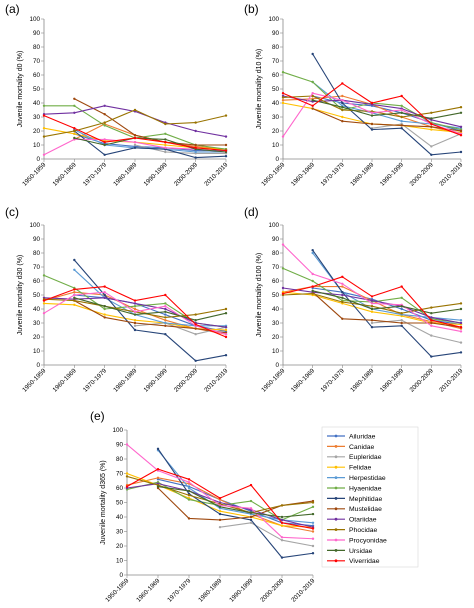 This screenshot has width=474, height=608. What do you see at coordinates (216, 380) in the screenshot?
I see `x-tick-label: 2010-2019` at bounding box center [216, 380].